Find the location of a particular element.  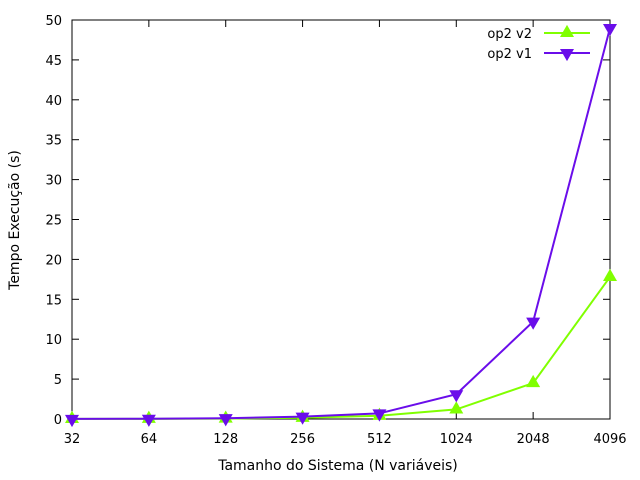

y-tick-label: 50 is located at coordinates (53, 21).